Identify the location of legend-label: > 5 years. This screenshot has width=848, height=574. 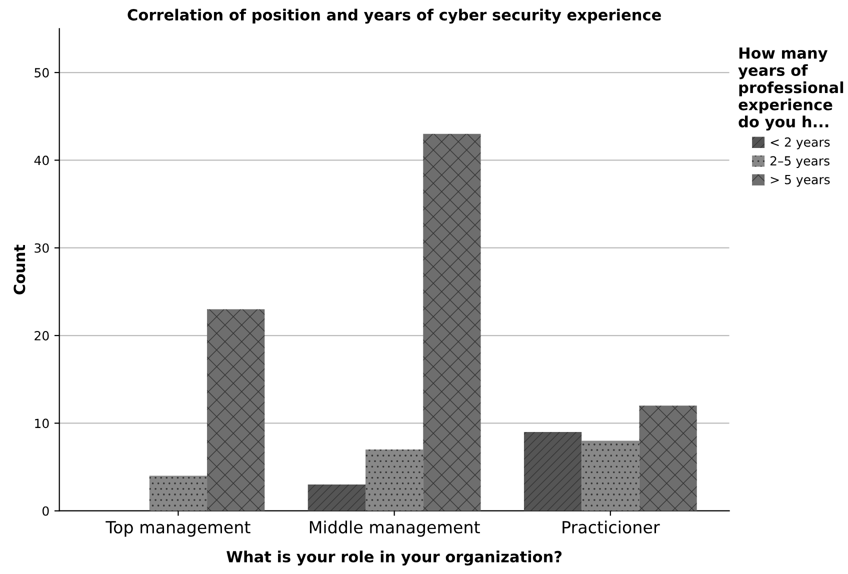
(800, 181).